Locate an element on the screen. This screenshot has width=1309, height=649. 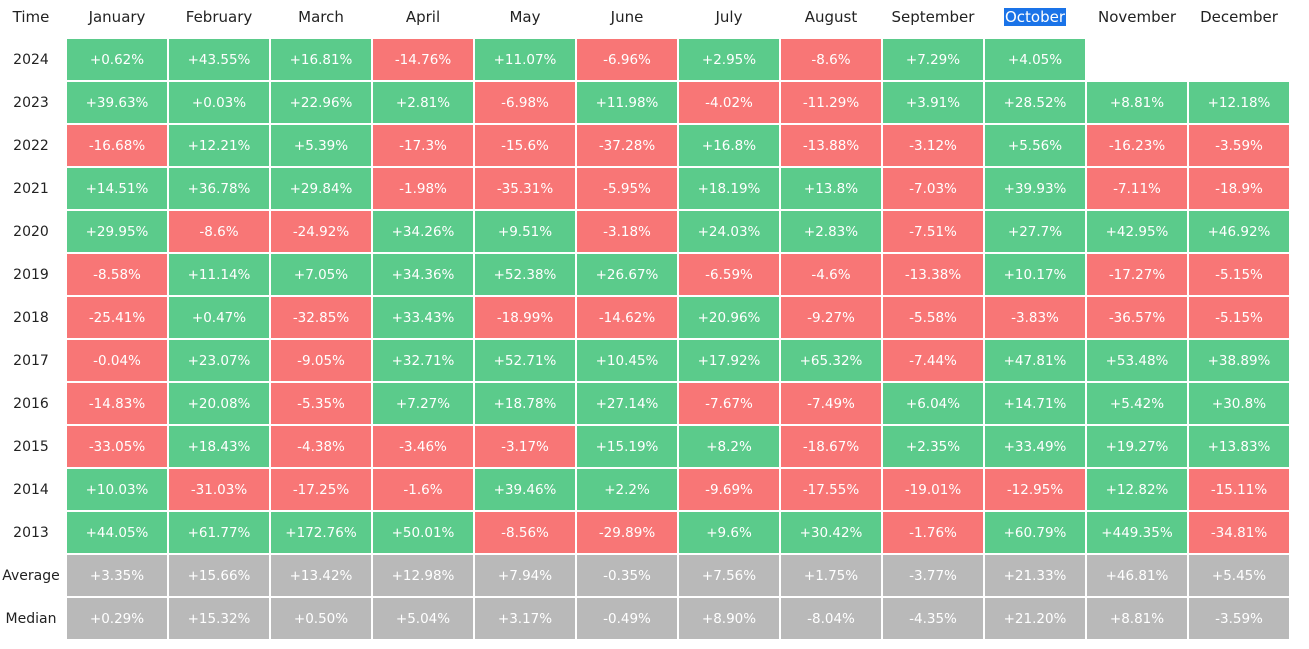
return-cell-text: +5.45% is located at coordinates (1239, 575).